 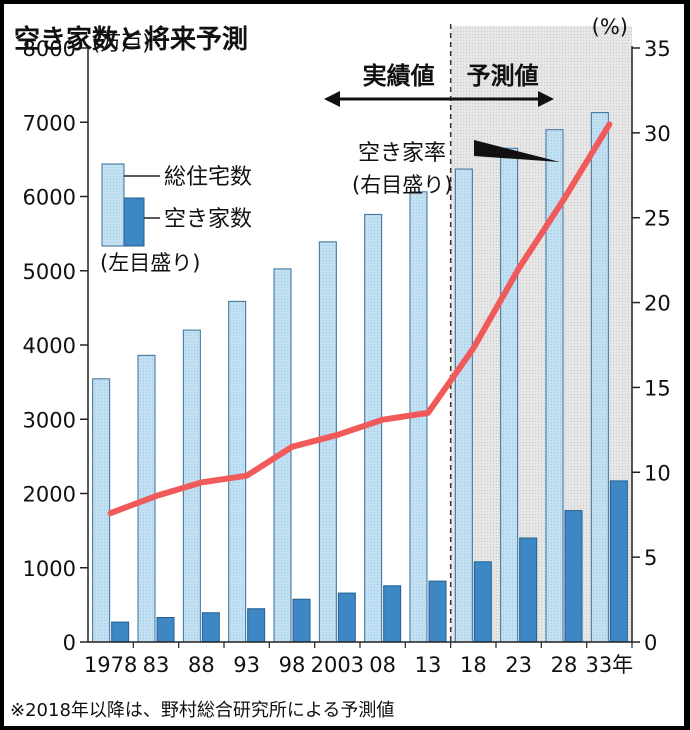 What do you see at coordinates (657, 388) in the screenshot?
I see `right-tick-label: 15` at bounding box center [657, 388].